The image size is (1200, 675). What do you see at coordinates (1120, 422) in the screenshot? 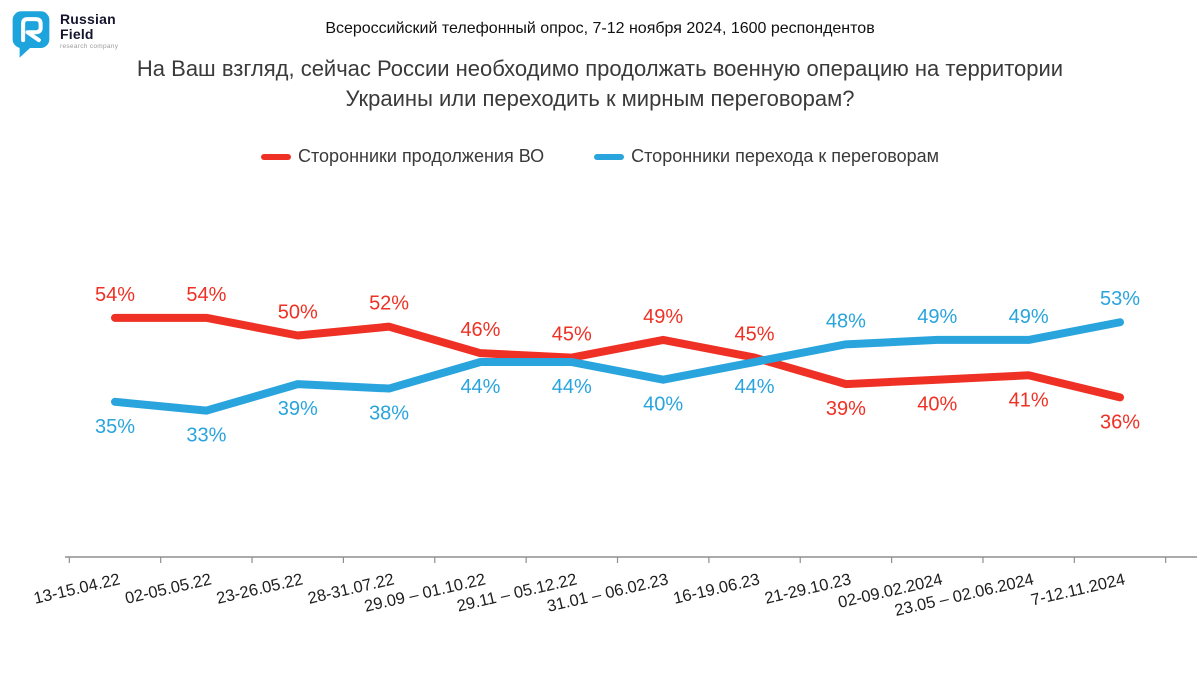
I see `data-point-label: 36%` at bounding box center [1120, 422].